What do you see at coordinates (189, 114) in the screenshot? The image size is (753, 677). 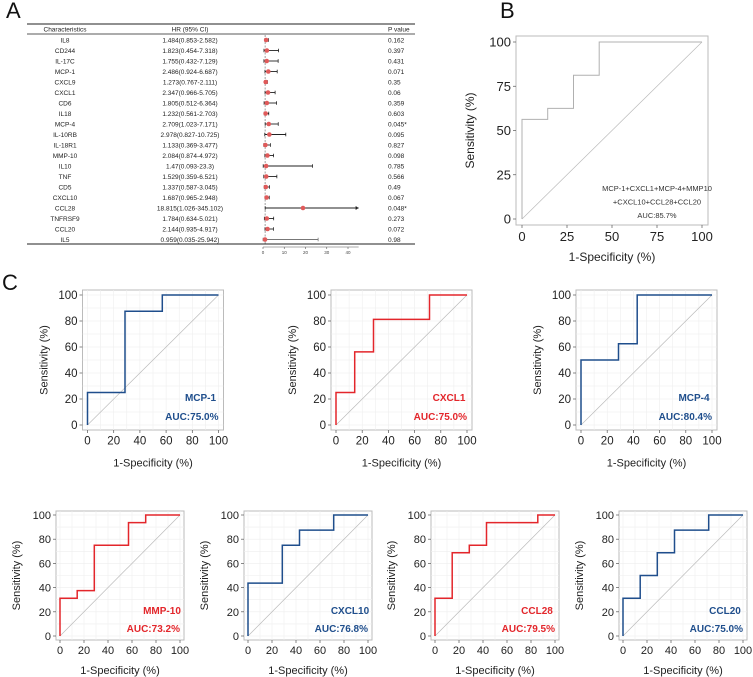 I see `hr-ci-text: 1.232(0.561-2.703)` at bounding box center [189, 114].